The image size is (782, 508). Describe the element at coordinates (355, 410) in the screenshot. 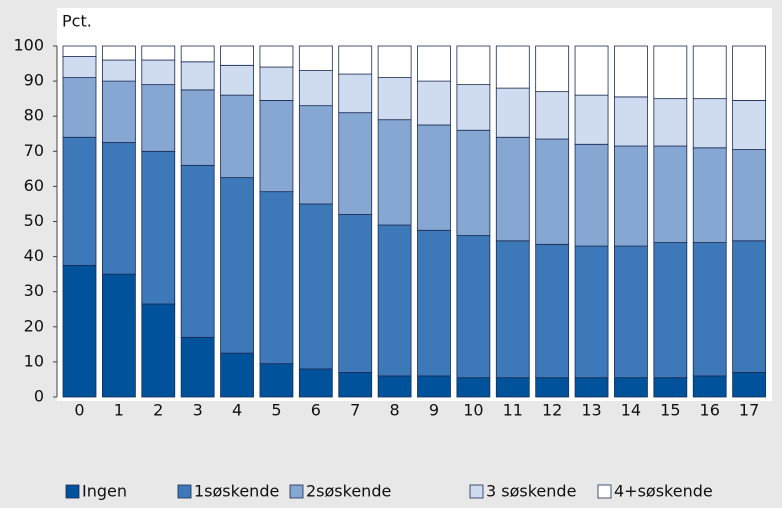

I see `x-tick-label: 7` at that location.